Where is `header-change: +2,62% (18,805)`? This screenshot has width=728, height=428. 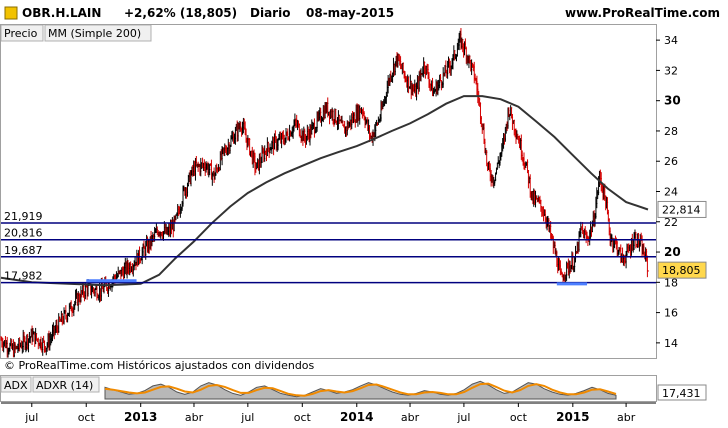
header-change: +2,62% (18,805) is located at coordinates (180, 13).